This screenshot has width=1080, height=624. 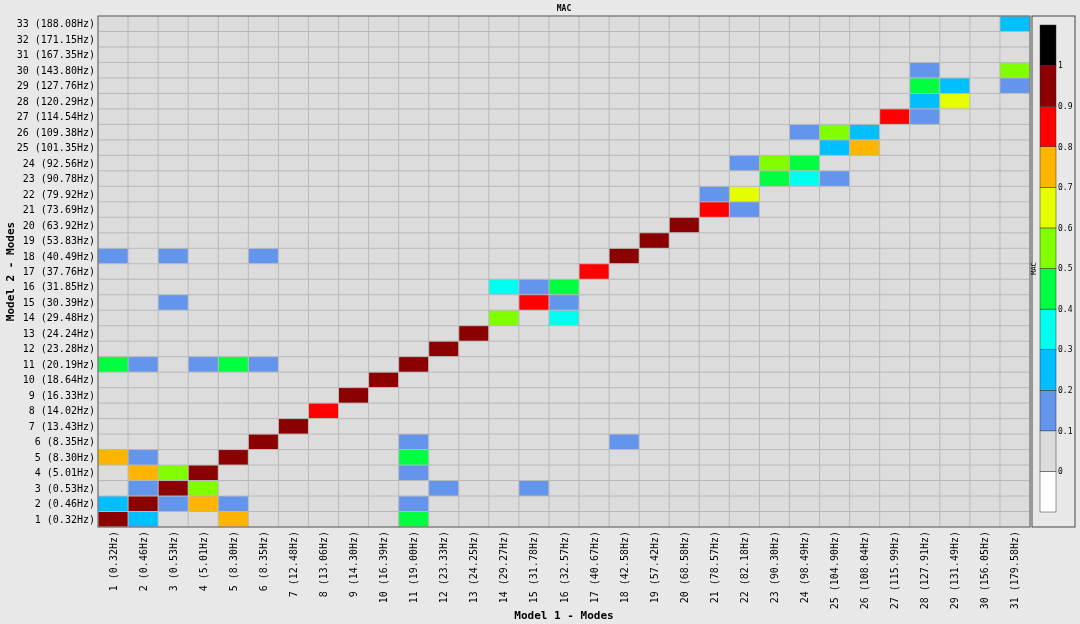 What do you see at coordinates (55, 55) in the screenshot?
I see `y-tick-label: 31 (167.35Hz)` at bounding box center [55, 55].